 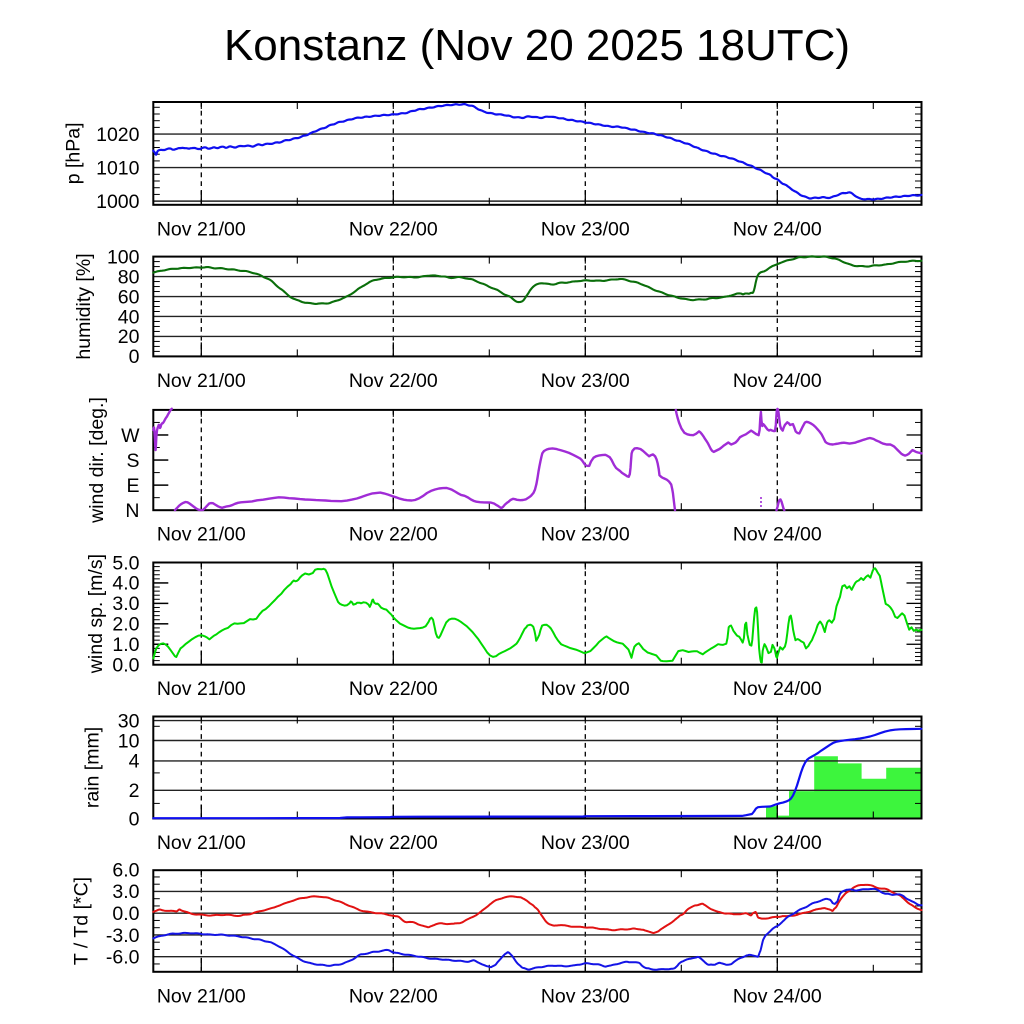 What do you see at coordinates (123, 936) in the screenshot?
I see `svg-text: -3.0` at bounding box center [123, 936].